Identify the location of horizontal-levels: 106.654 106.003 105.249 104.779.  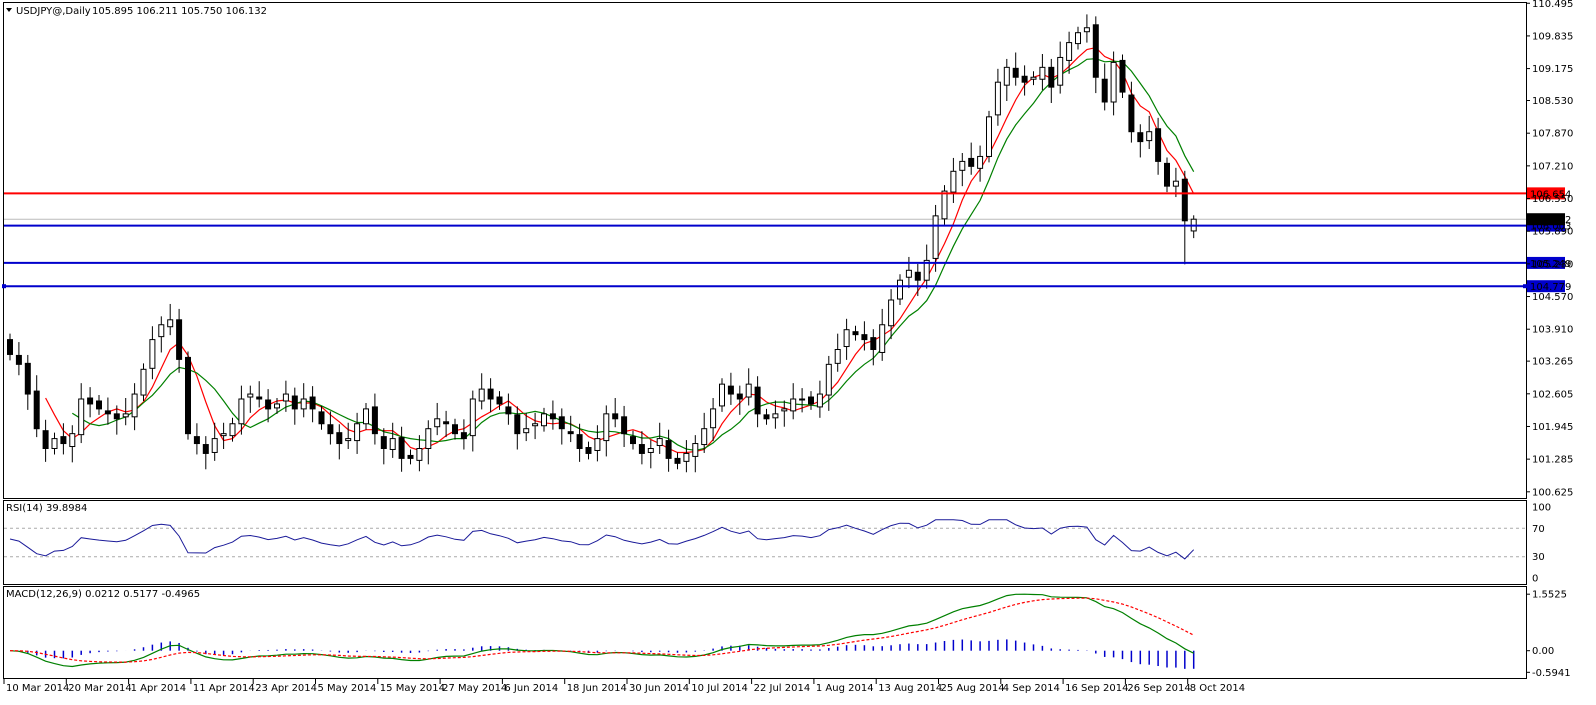
(786, 240).